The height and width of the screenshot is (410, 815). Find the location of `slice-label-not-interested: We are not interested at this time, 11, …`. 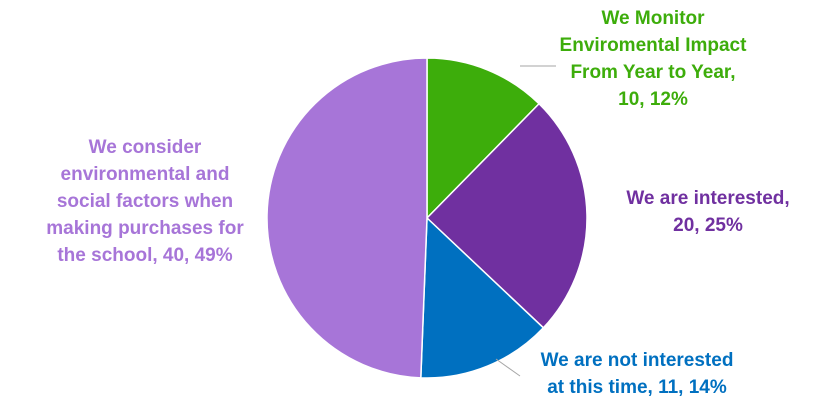

slice-label-not-interested: We are not interested at this time, 11, … is located at coordinates (637, 374).